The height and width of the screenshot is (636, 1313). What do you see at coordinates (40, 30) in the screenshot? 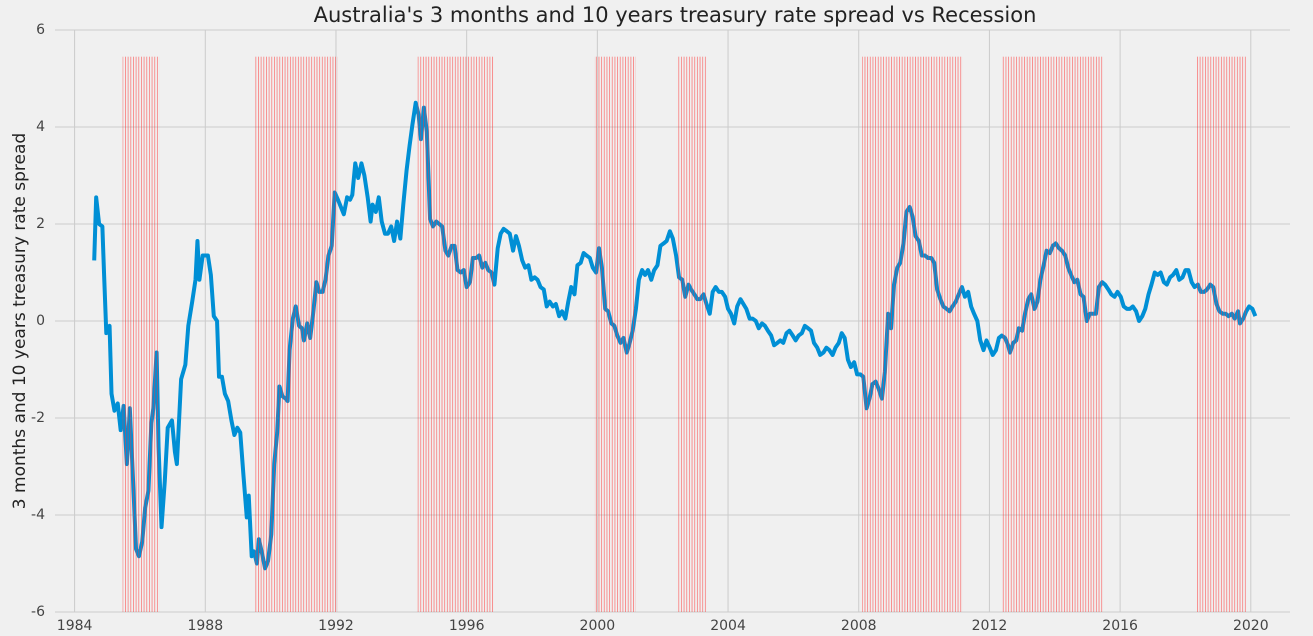
I see `y-tick-label: 6` at bounding box center [40, 30].